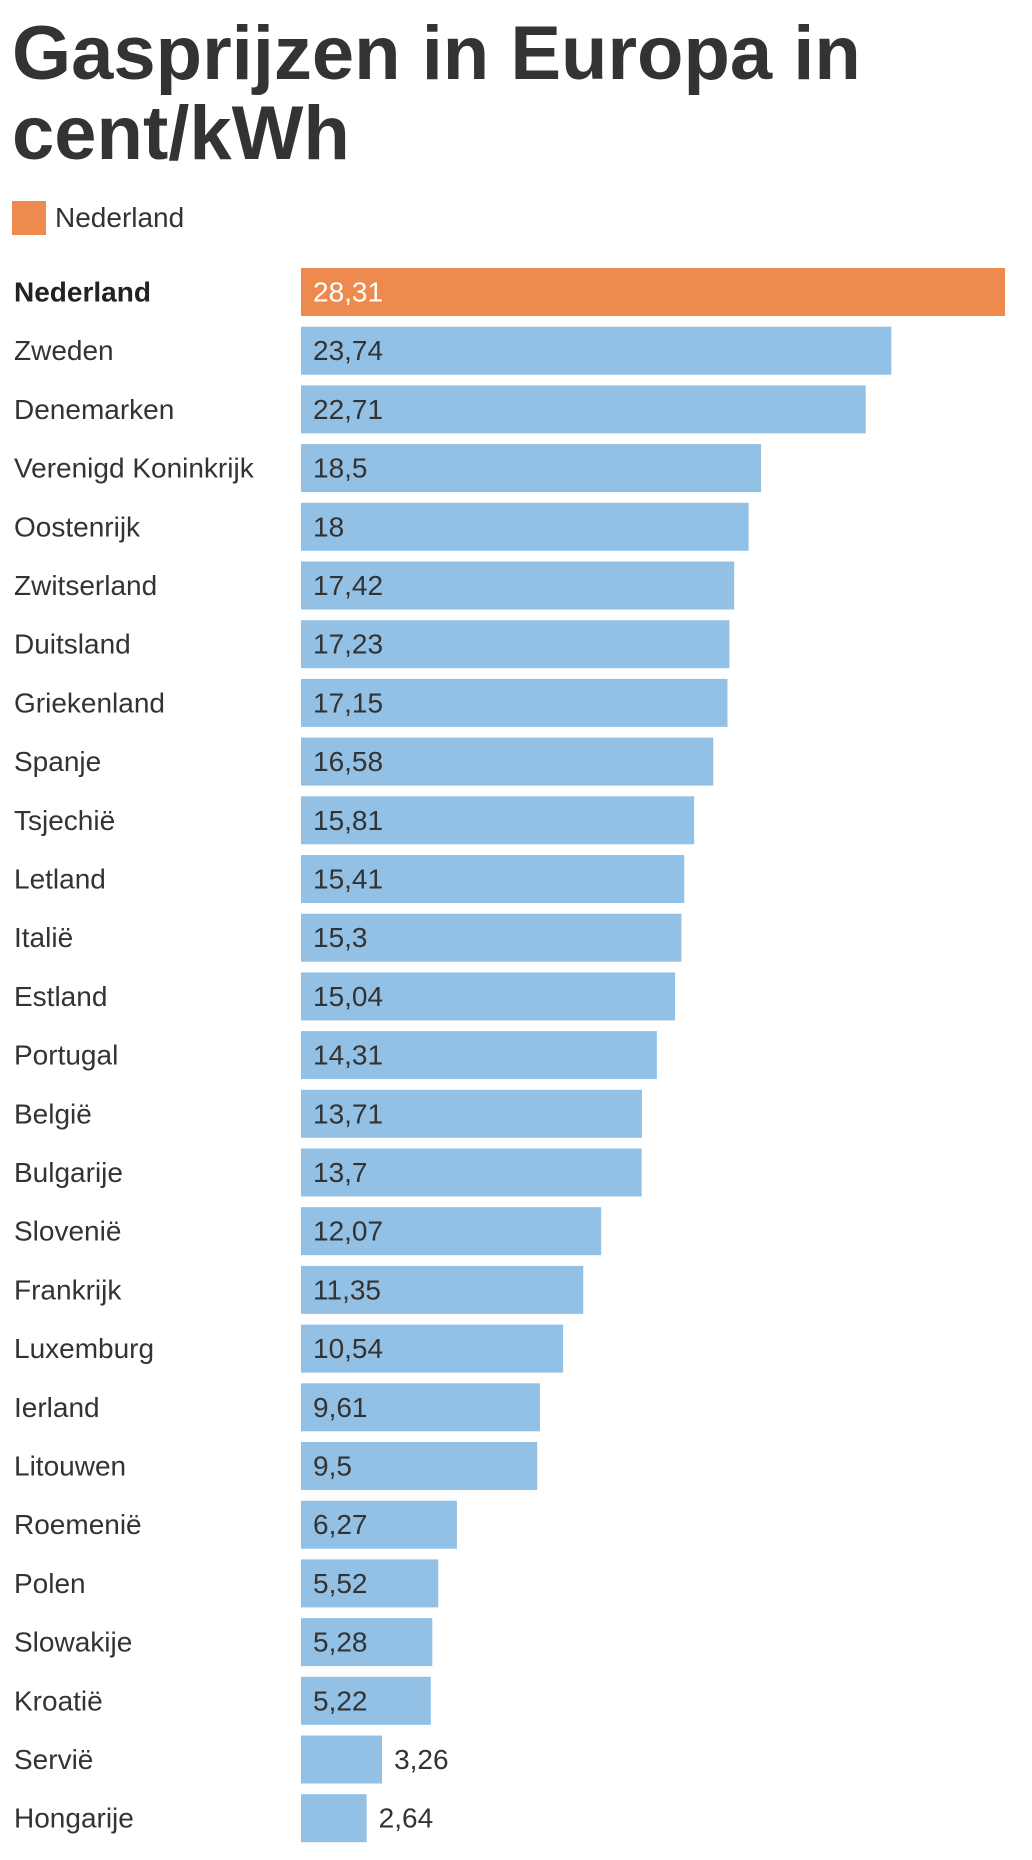  I want to click on value-label: 9,5, so click(332, 1466).